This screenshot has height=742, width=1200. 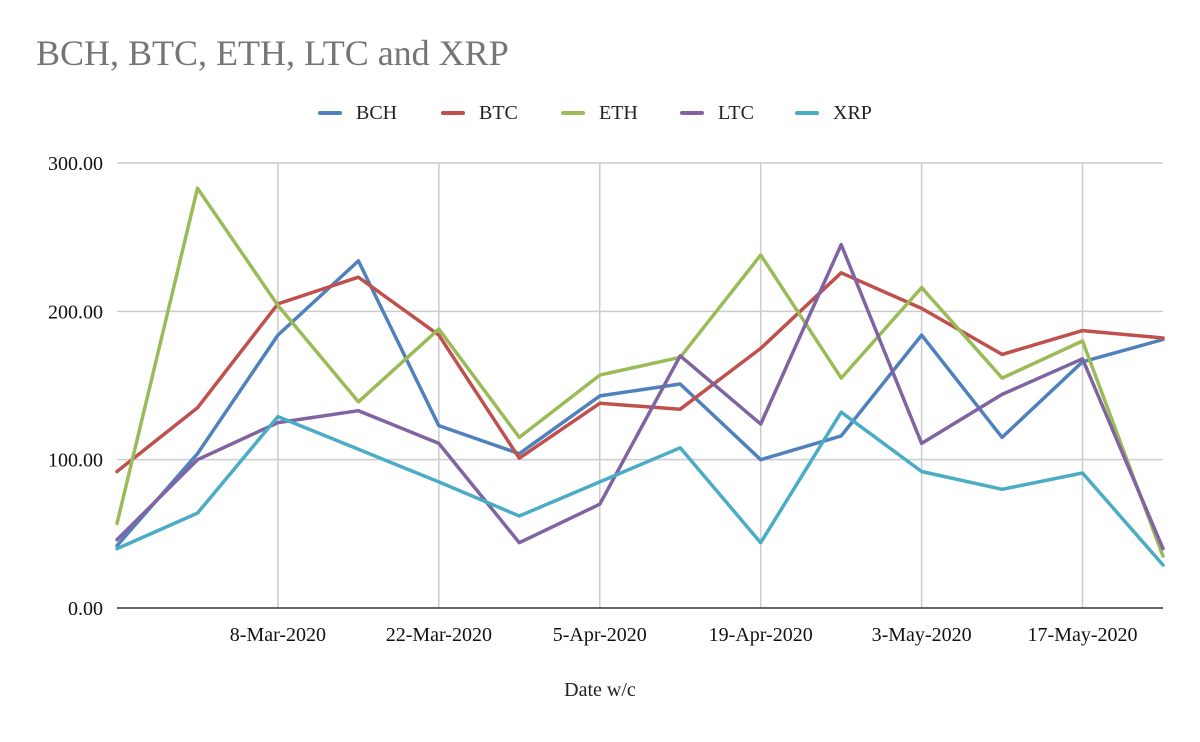 I want to click on legend-label-ltc: LTC, so click(x=736, y=112).